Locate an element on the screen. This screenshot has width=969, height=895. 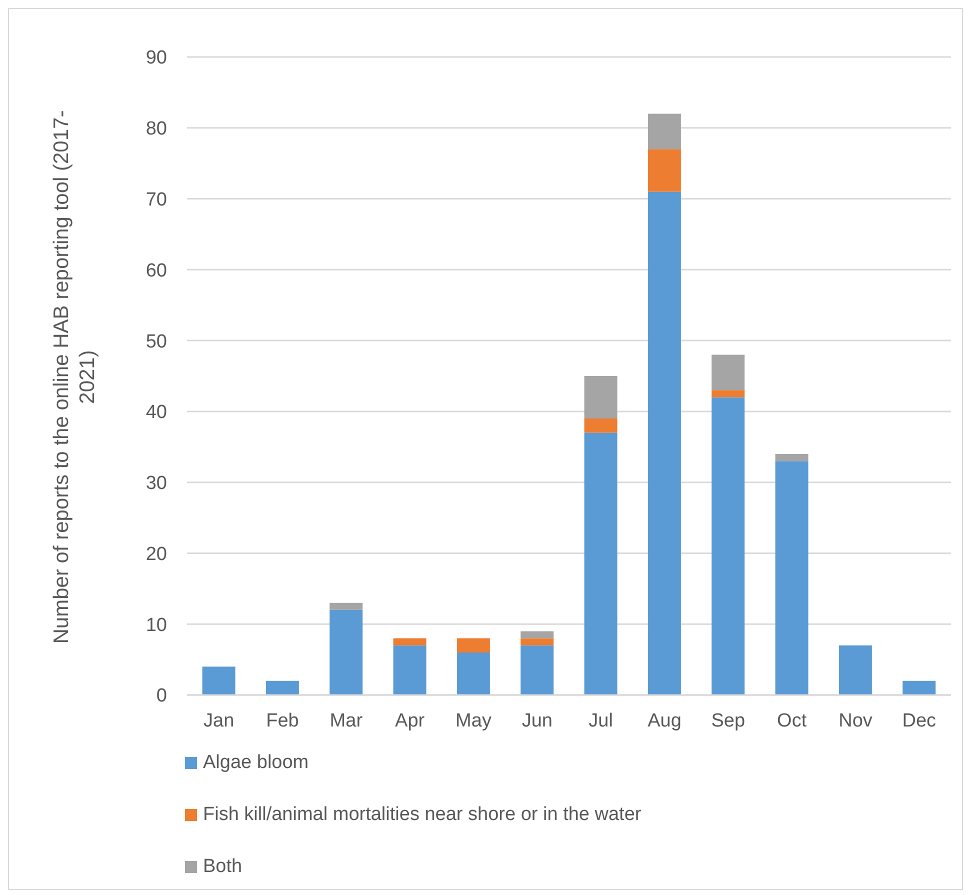
x-tick-label: Nov is located at coordinates (855, 721).